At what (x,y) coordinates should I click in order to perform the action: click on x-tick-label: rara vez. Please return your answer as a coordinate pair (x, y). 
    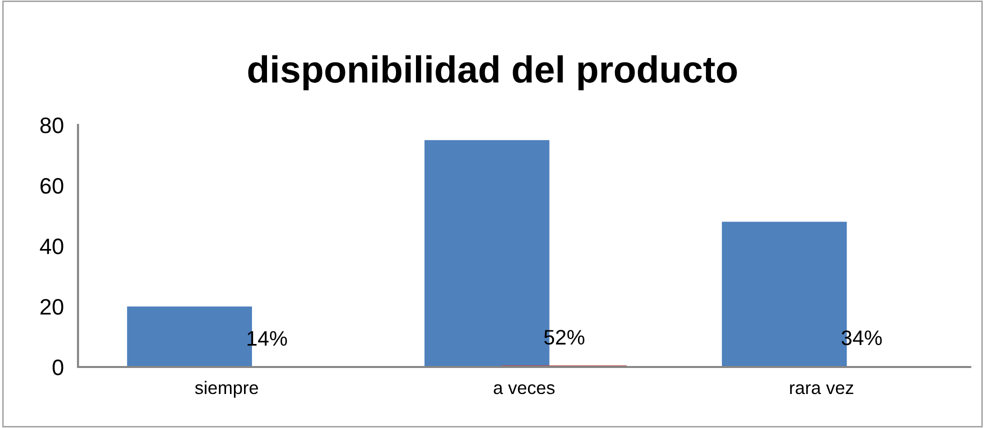
    Looking at the image, I should click on (822, 389).